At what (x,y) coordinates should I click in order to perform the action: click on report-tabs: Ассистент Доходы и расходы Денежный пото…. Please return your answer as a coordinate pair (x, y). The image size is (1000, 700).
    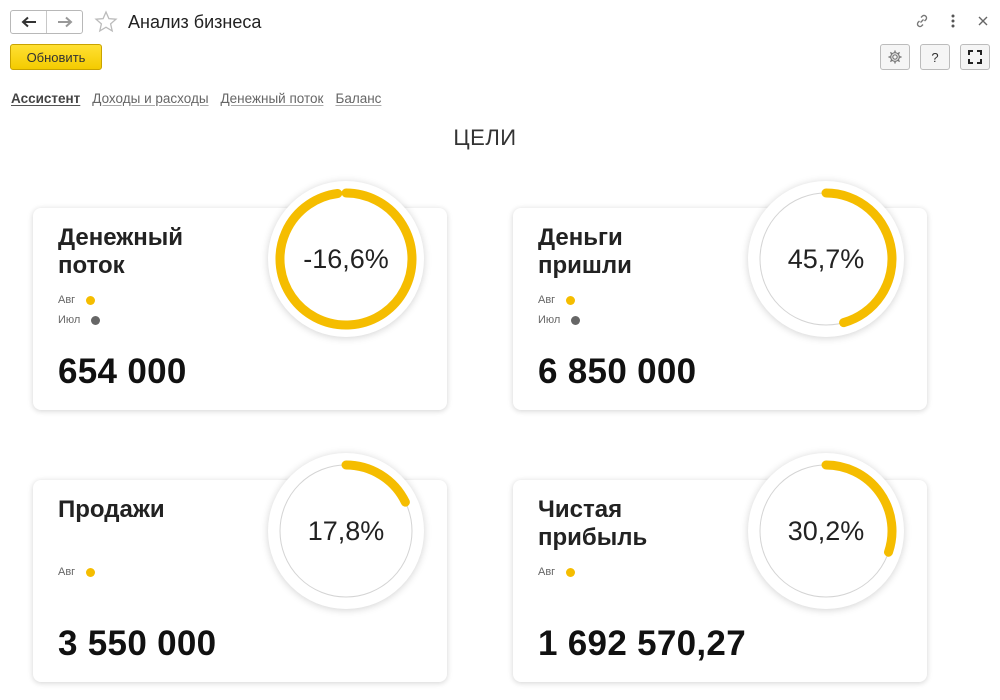
    Looking at the image, I should click on (196, 98).